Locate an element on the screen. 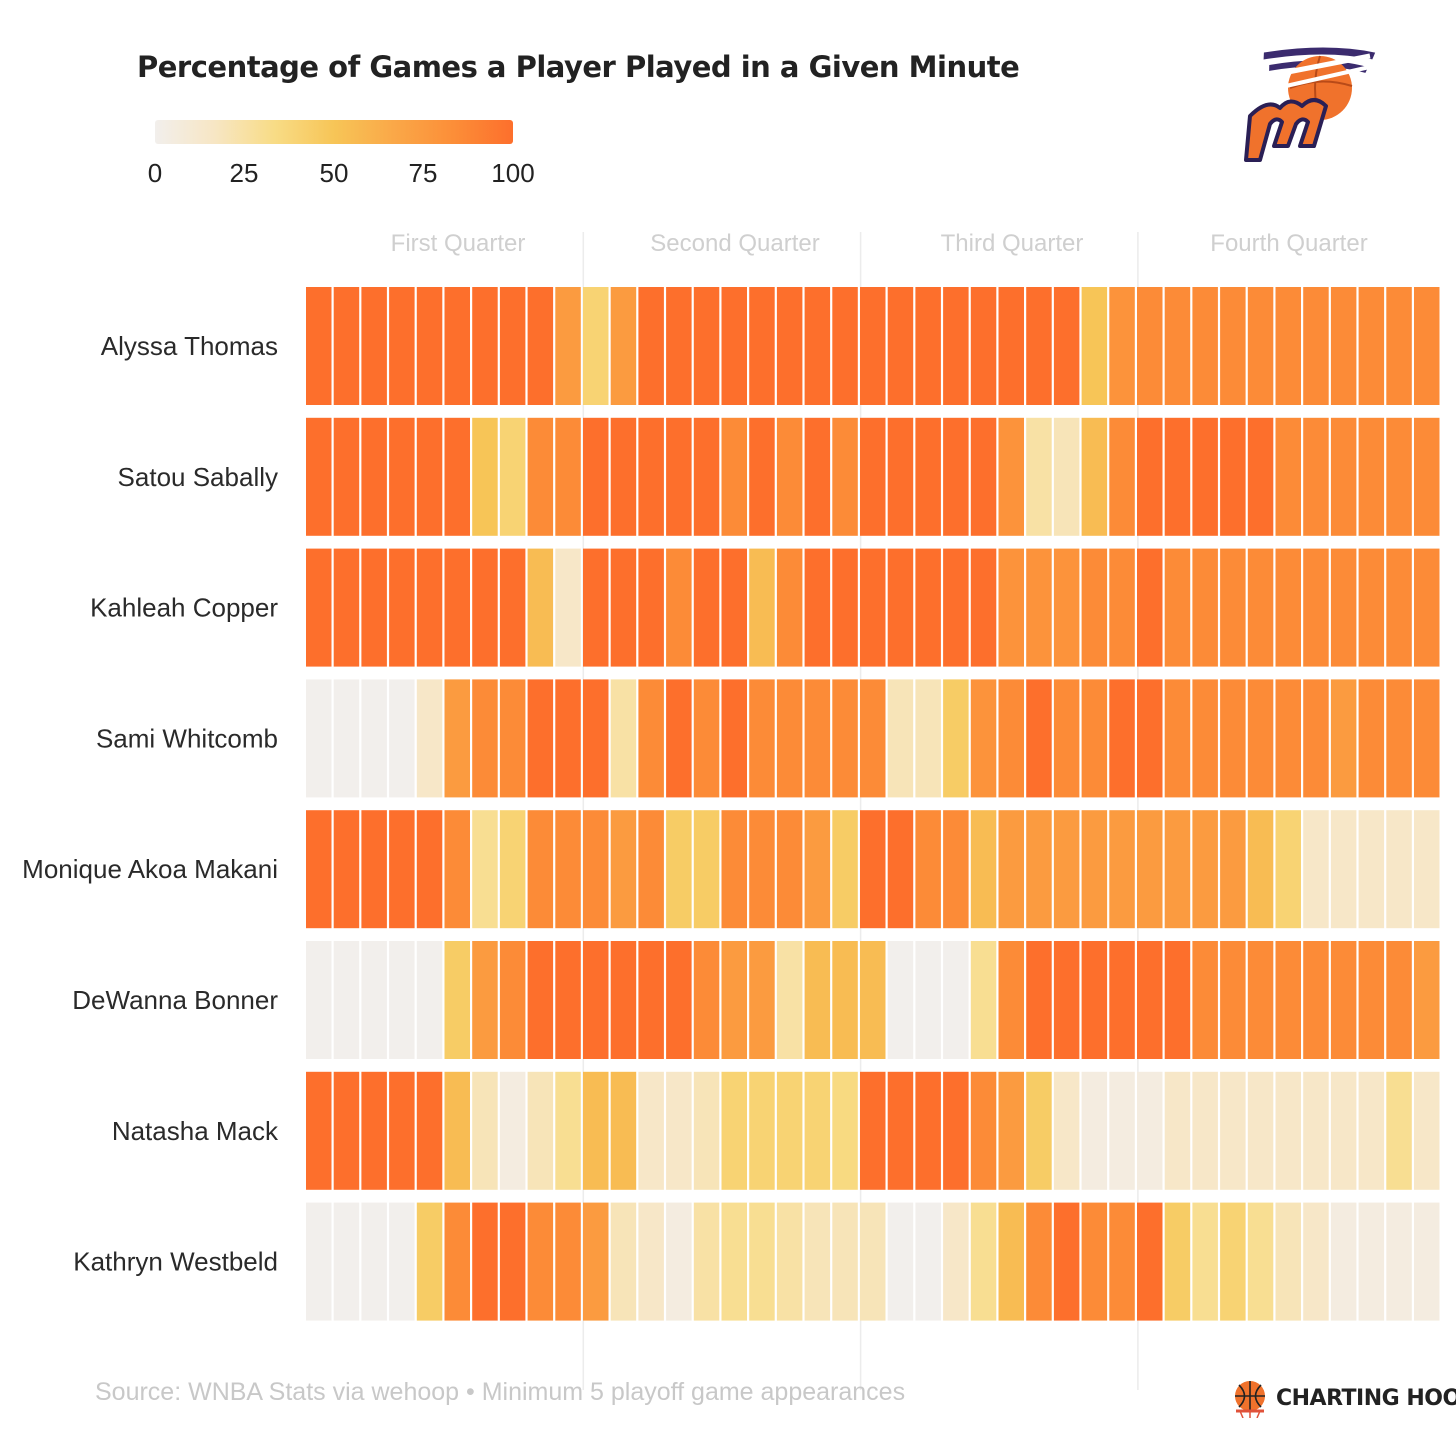 The width and height of the screenshot is (1456, 1456). player-label: DeWanna Bonner is located at coordinates (175, 1000).